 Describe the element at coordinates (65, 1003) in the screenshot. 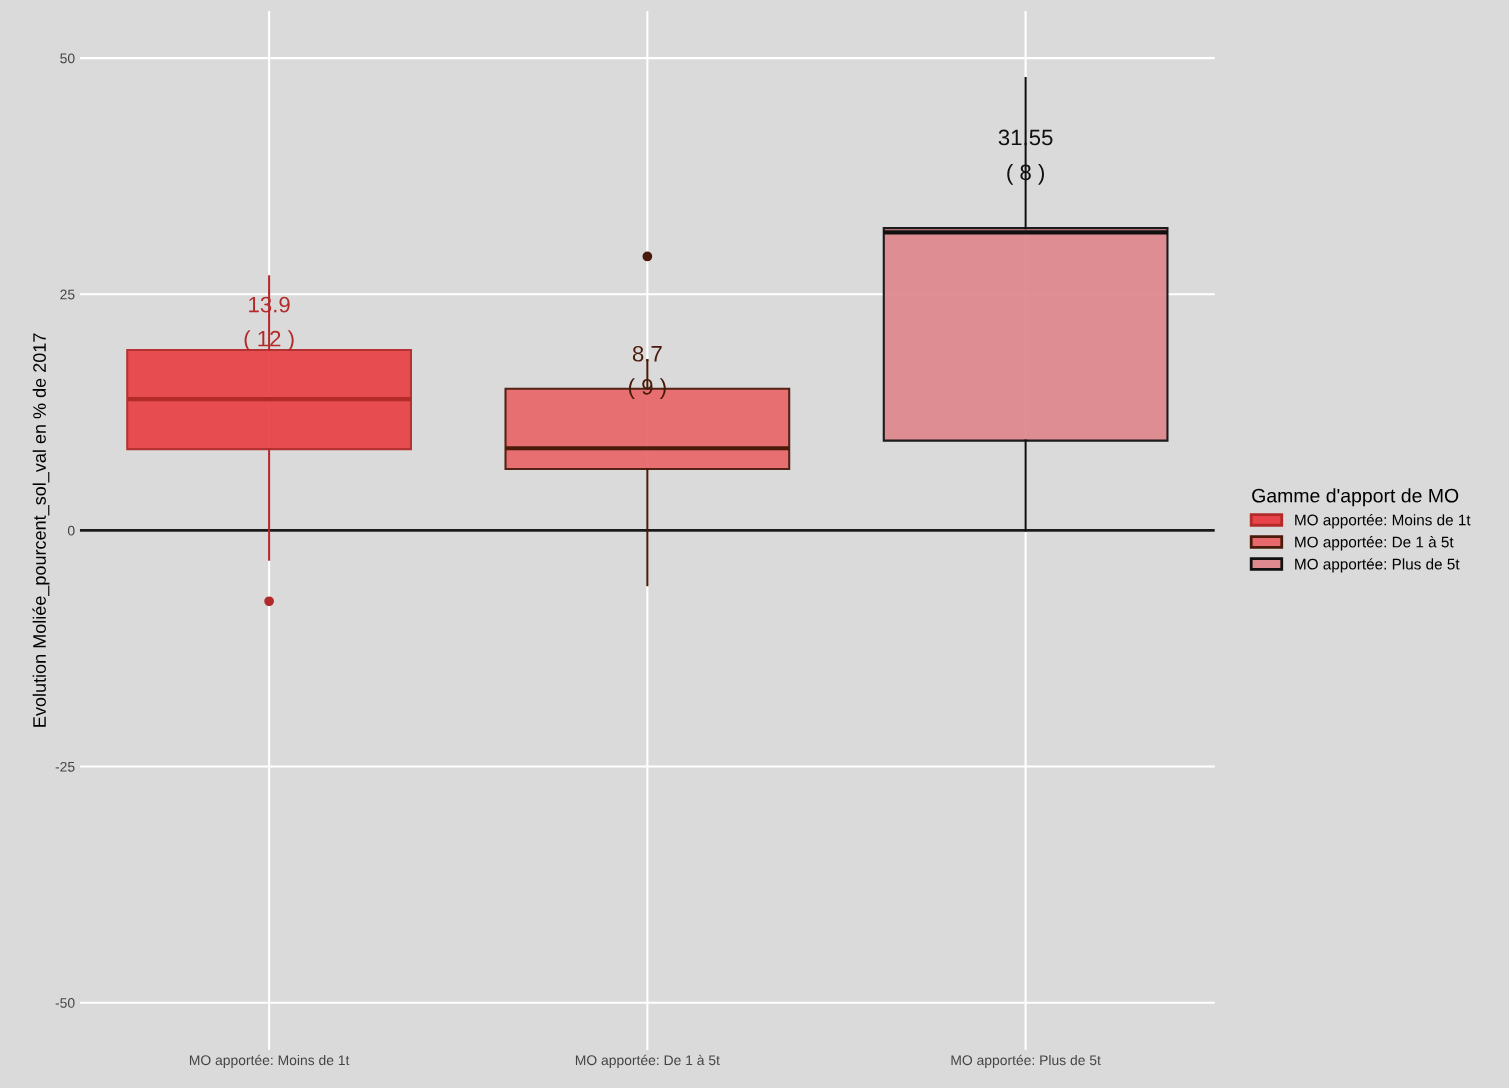

I see `y-tick-label: -50` at that location.